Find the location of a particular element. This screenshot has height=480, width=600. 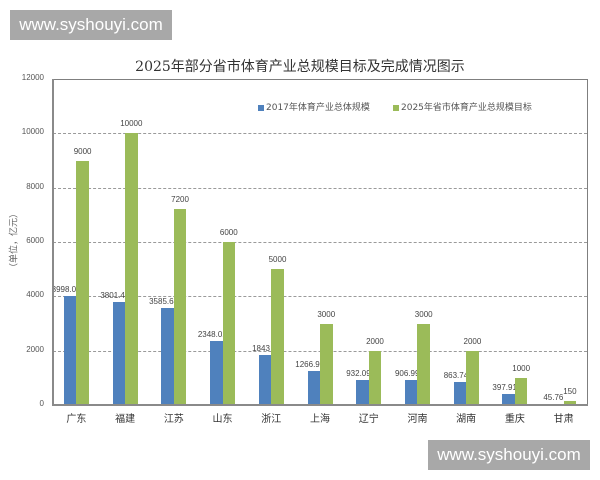

legend-swatch-blue-icon is located at coordinates (261, 107).